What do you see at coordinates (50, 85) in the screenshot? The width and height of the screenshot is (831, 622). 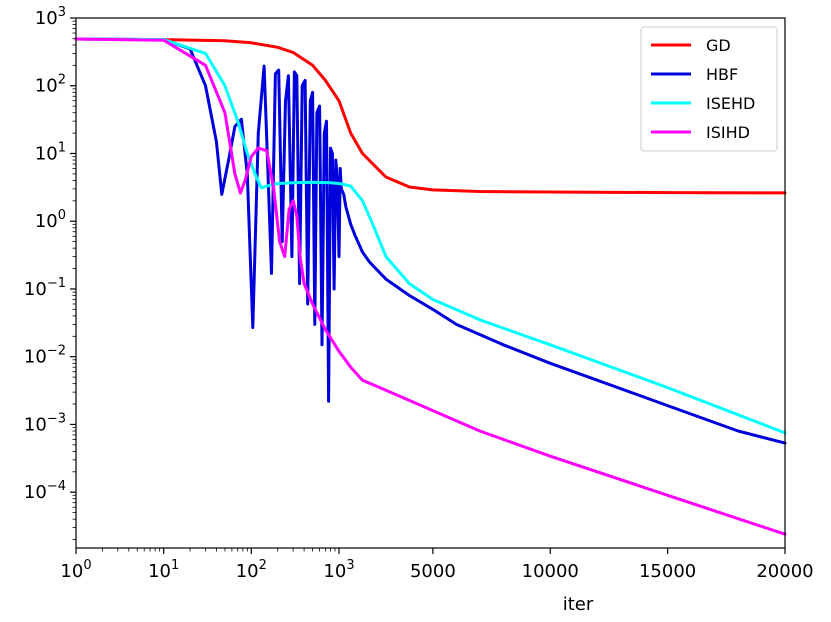 I see `y-tick-label: 10²` at bounding box center [50, 85].